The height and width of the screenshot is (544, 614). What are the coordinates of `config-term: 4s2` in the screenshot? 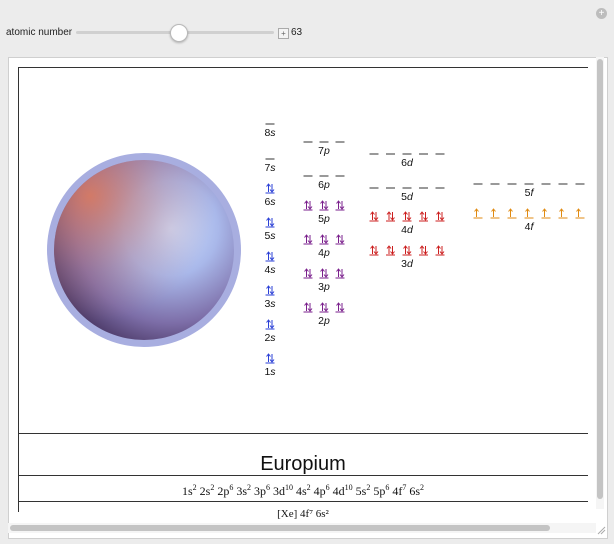 It's located at (303, 490).